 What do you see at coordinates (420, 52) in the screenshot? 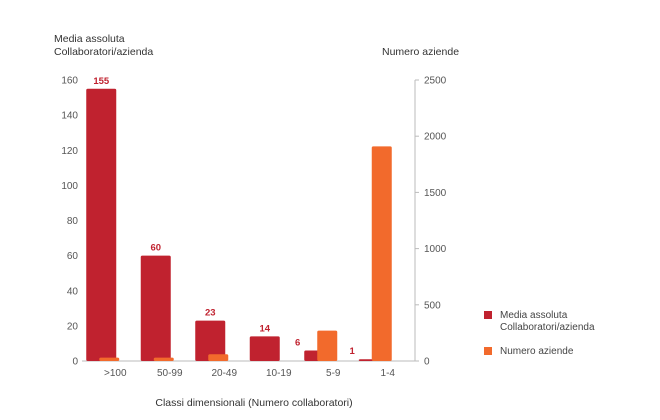
I see `right-axis-title: Numero aziende` at bounding box center [420, 52].